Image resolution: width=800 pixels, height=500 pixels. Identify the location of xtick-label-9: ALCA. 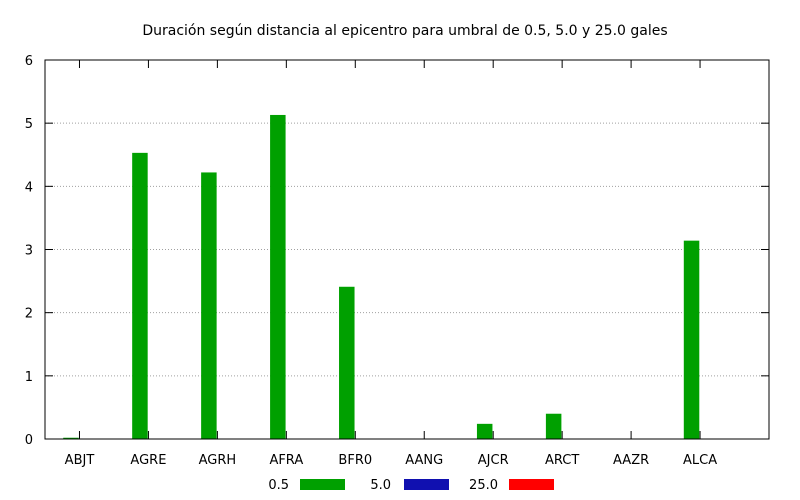
(700, 460).